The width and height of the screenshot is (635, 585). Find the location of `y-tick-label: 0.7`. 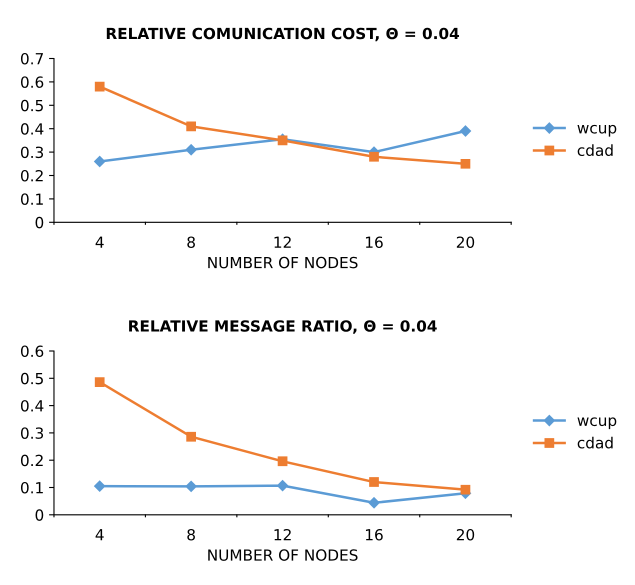

y-tick-label: 0.7 is located at coordinates (31, 58).